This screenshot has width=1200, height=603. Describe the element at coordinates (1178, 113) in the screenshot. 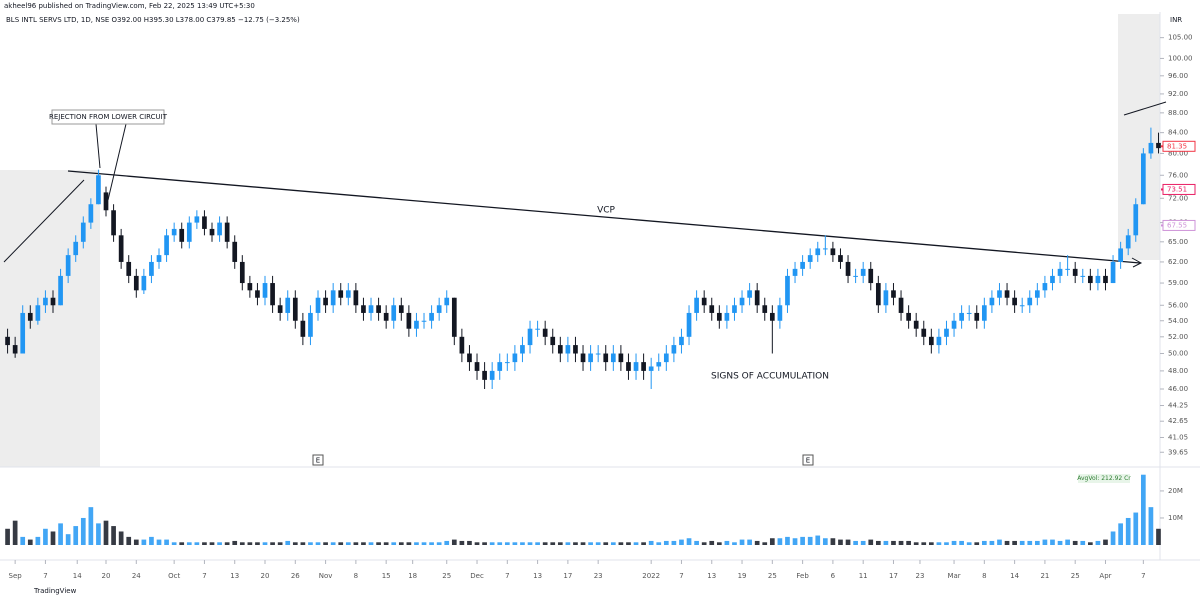

I see `y-tick-label: 88.00` at that location.